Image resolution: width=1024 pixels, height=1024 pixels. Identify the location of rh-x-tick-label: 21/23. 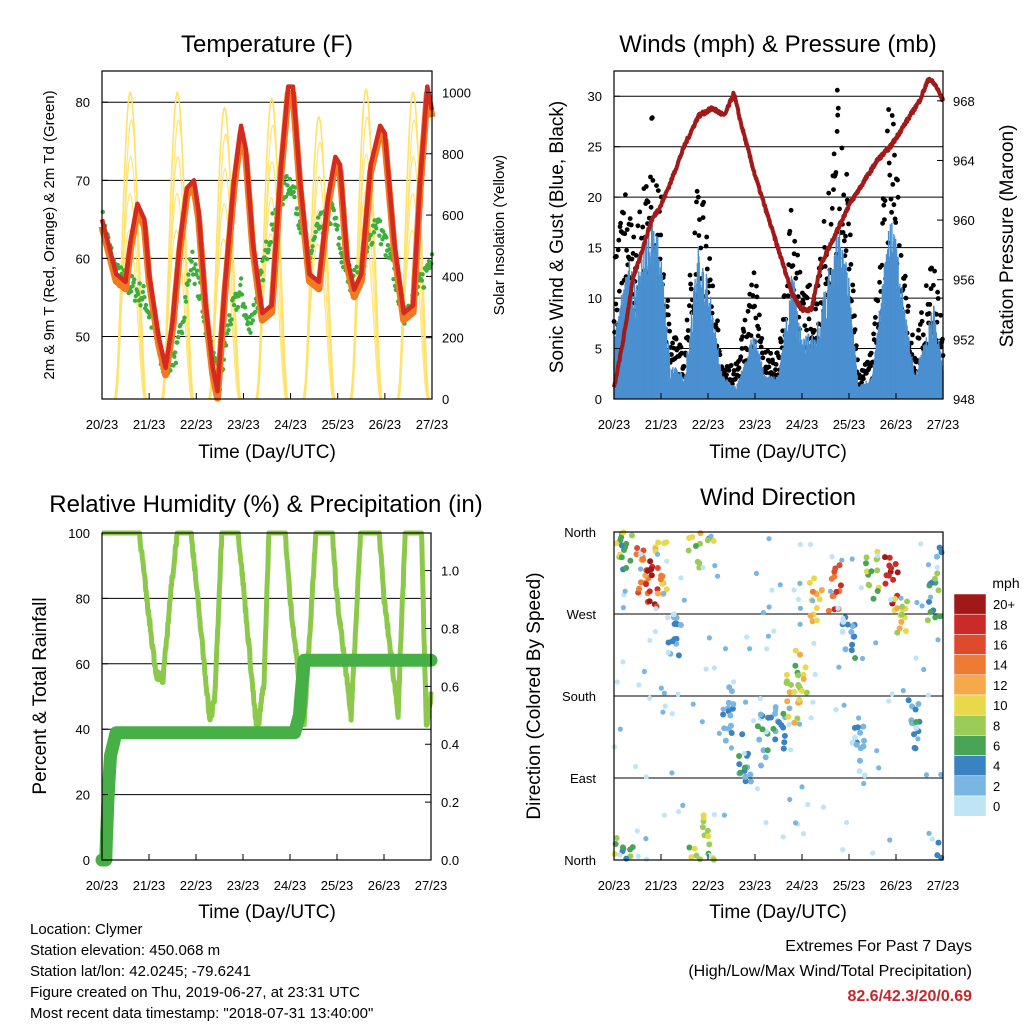
(149, 885).